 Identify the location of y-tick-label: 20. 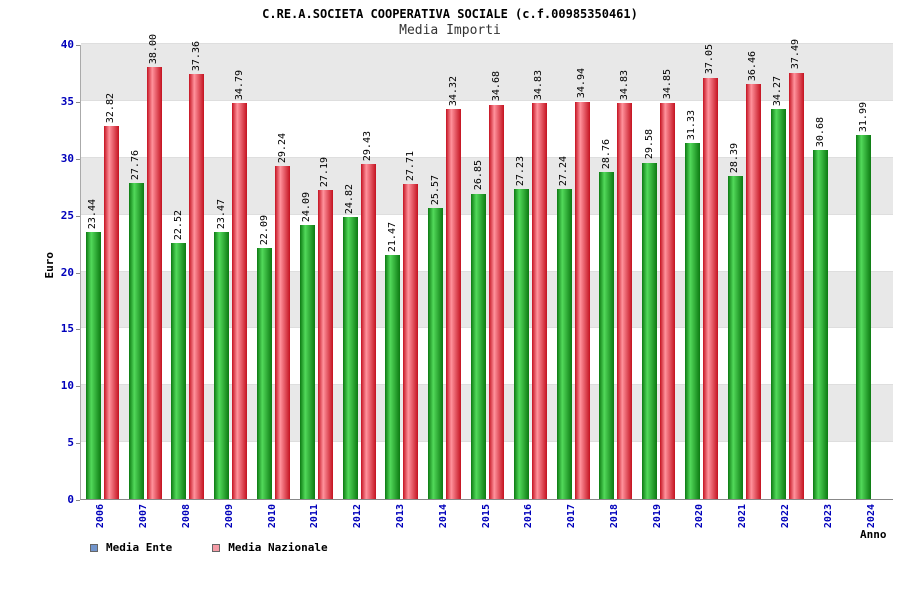
(67, 272).